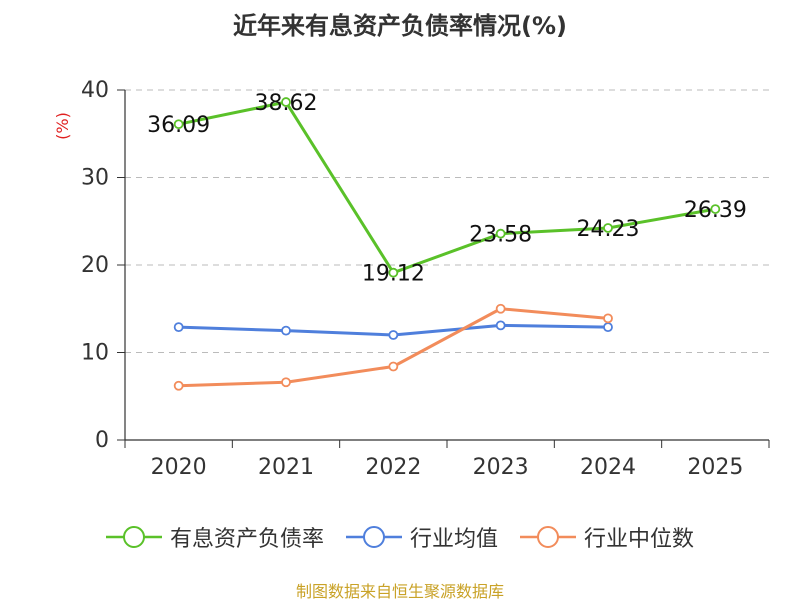  Describe the element at coordinates (400, 26) in the screenshot. I see `chart-title: 近年来有息资产负债率情况(%)` at that location.